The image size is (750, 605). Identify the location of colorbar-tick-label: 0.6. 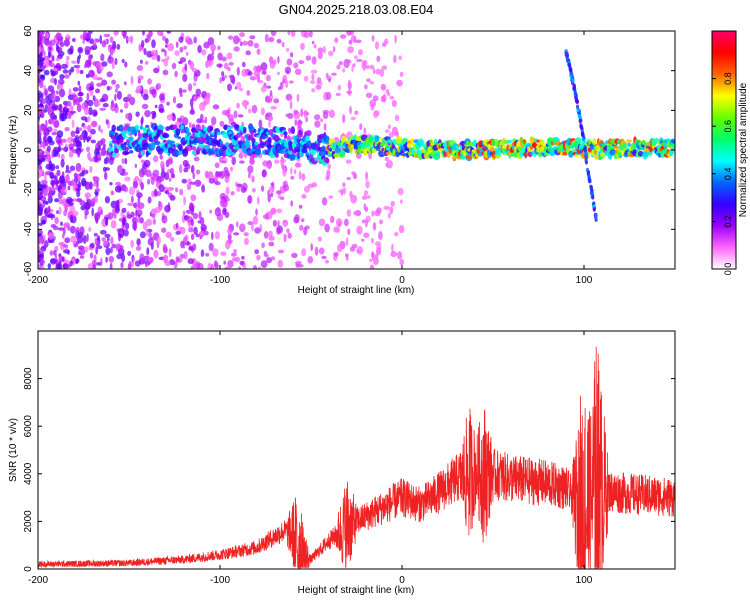
(728, 126).